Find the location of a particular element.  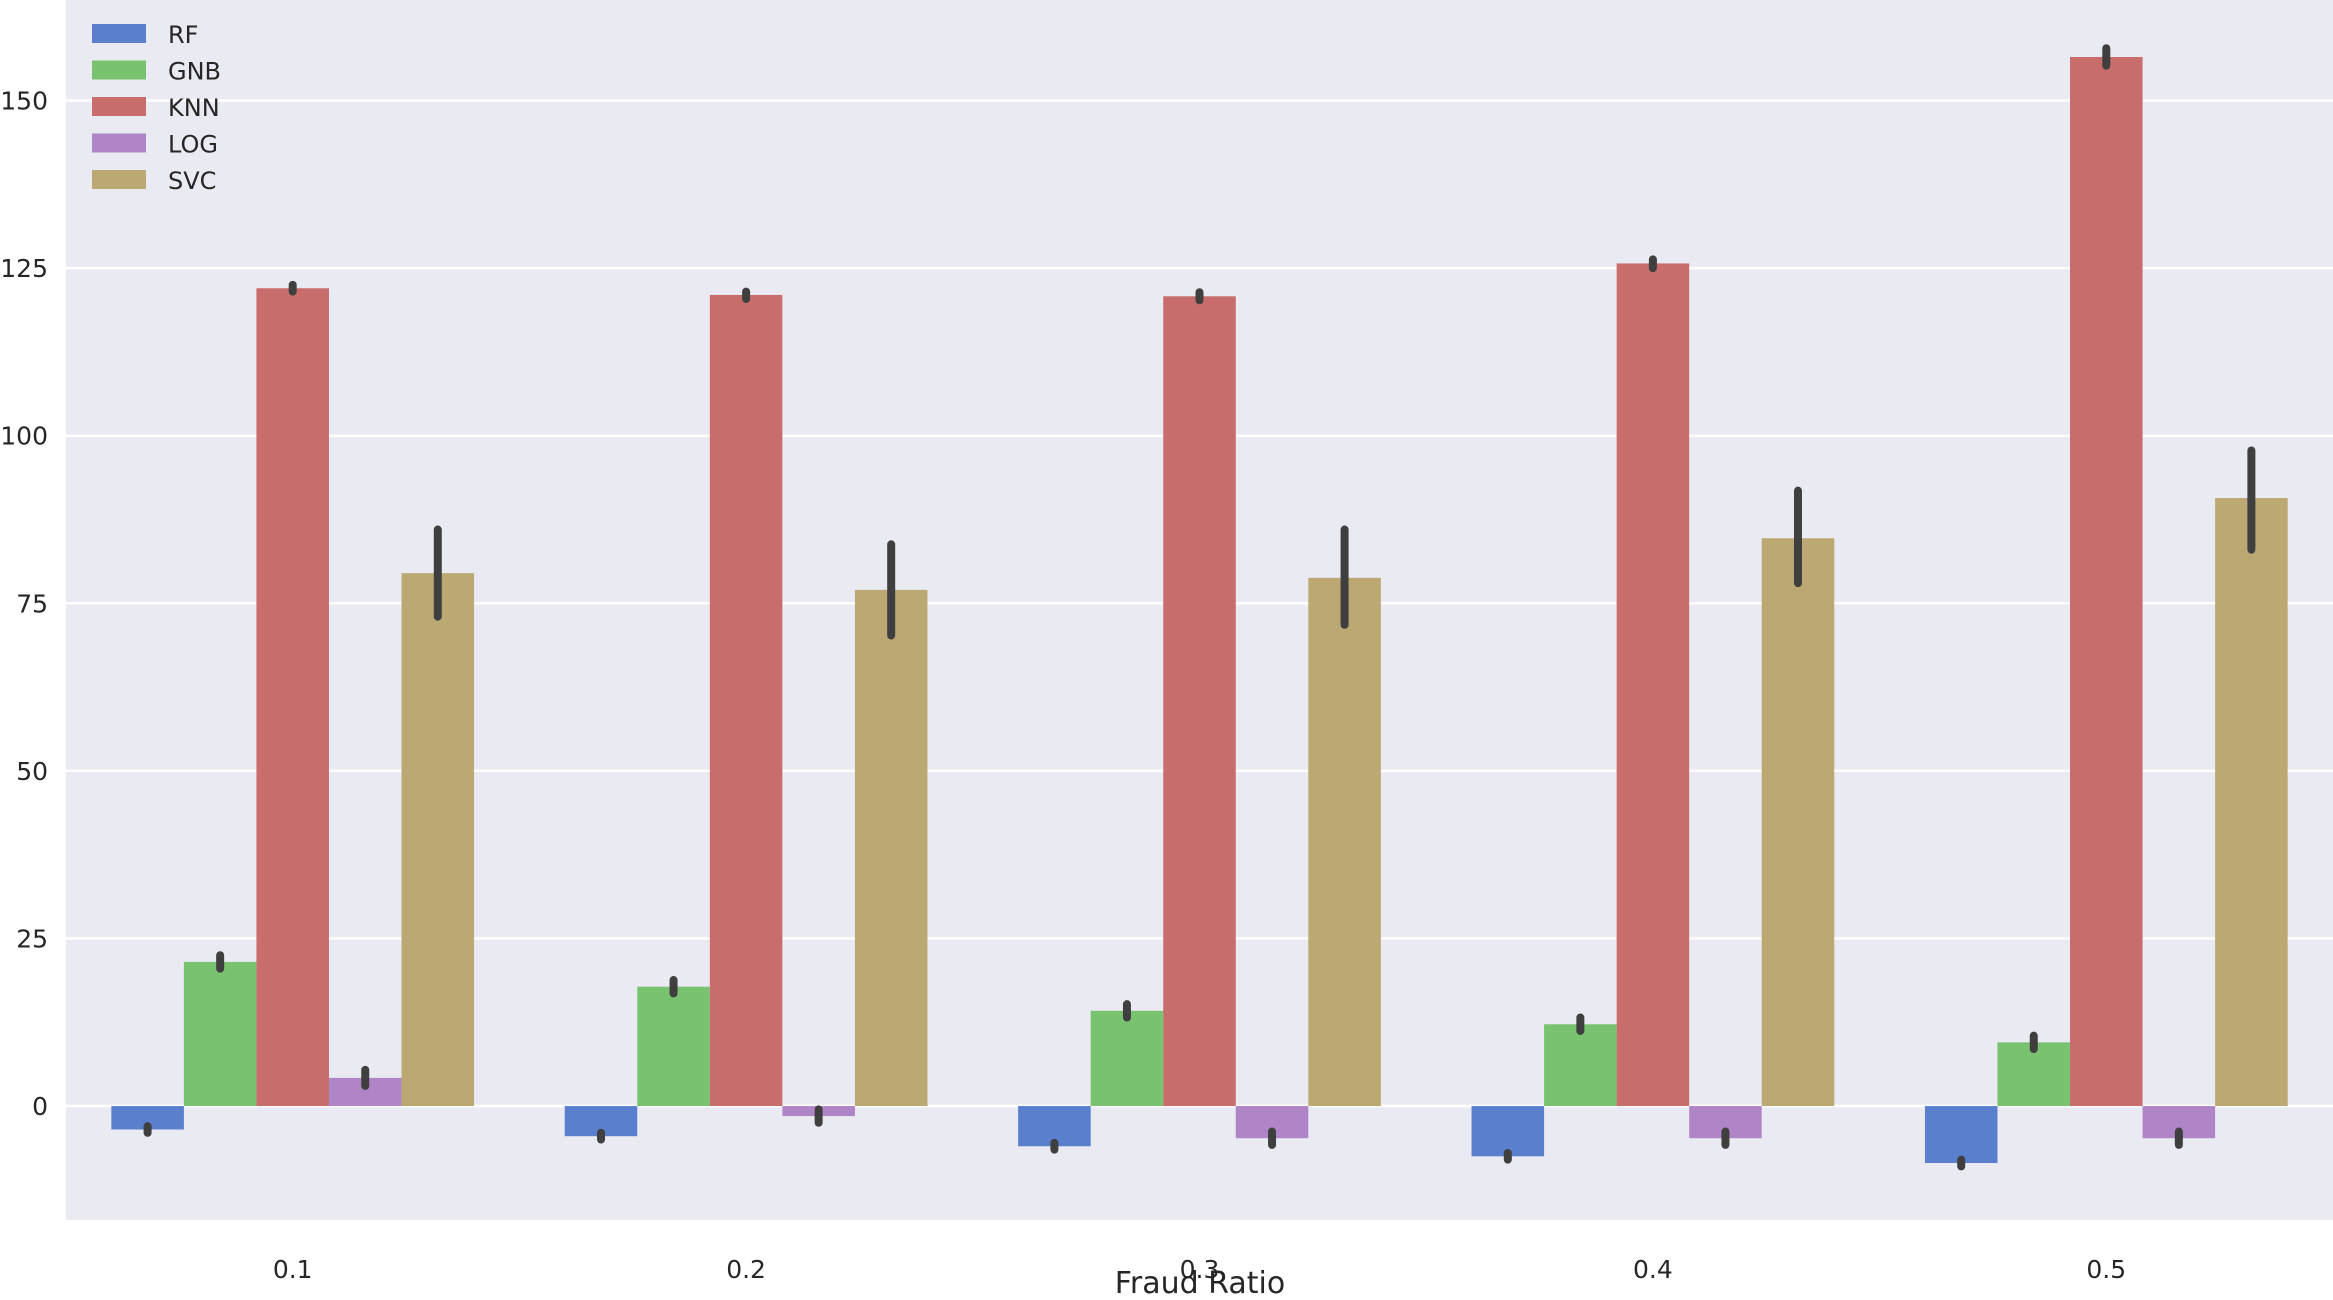

x-tick-label: 0.4 is located at coordinates (1653, 1269).